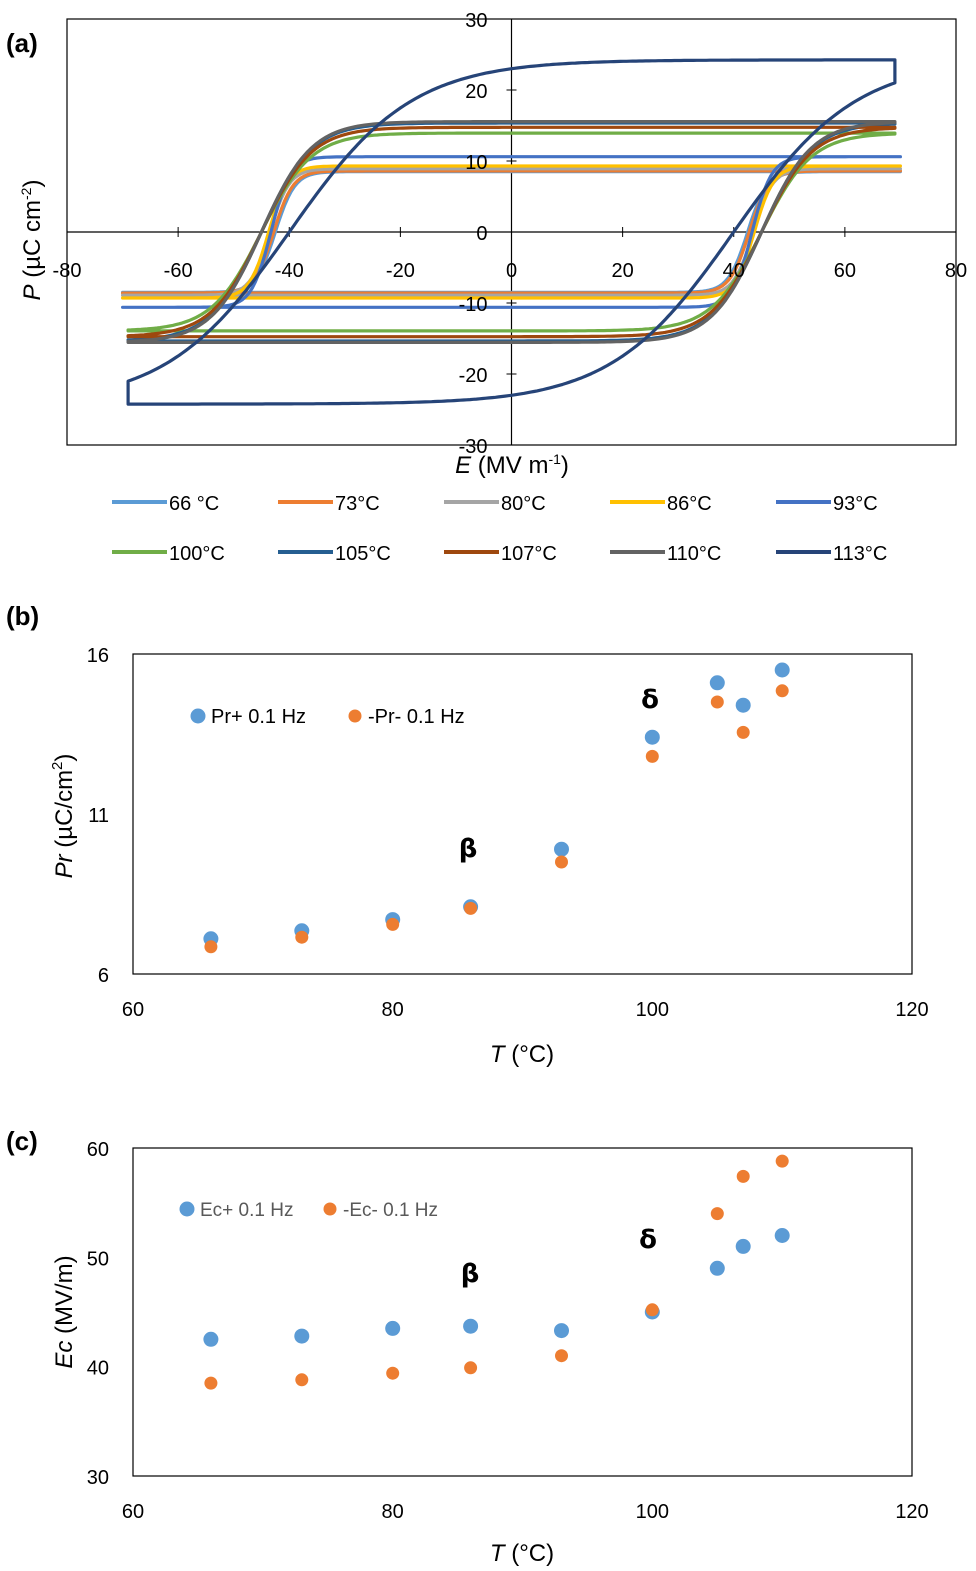 This screenshot has width=976, height=1571. I want to click on panel-c-xtick-label: 120, so click(911, 1512).